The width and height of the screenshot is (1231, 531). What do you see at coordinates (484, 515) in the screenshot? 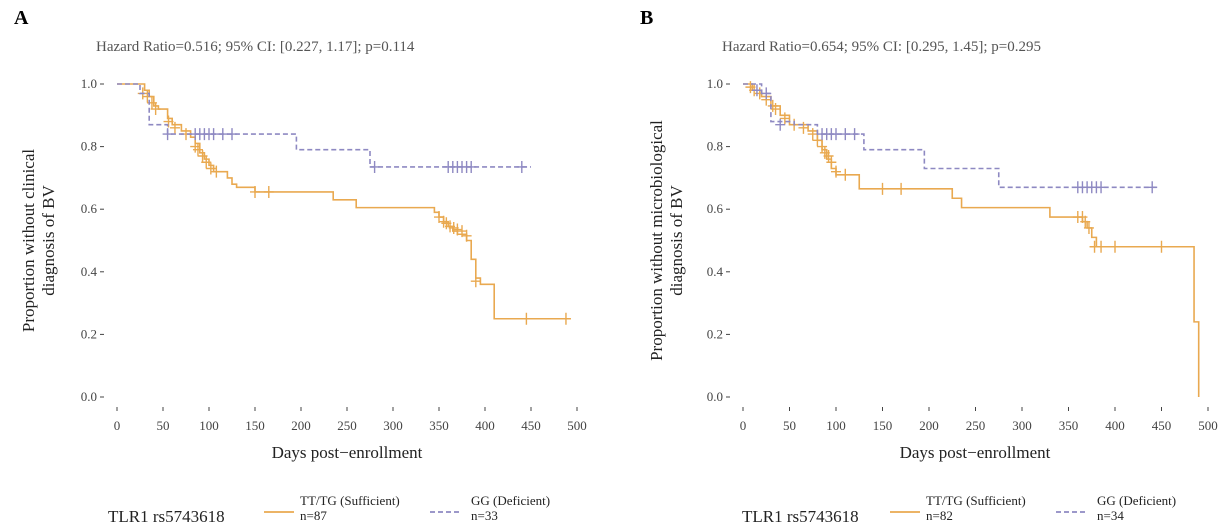
I see `legend-n-deficient: n=33` at bounding box center [484, 515].